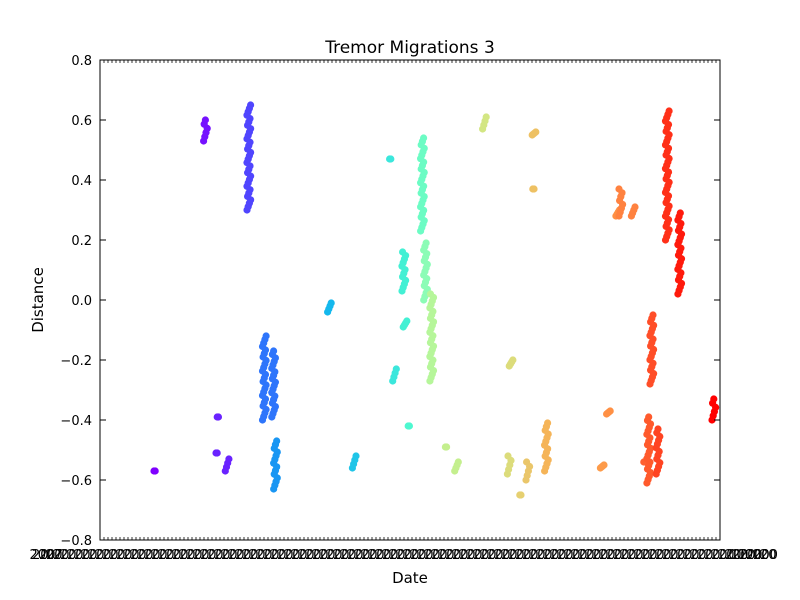 This screenshot has width=800, height=600. I want to click on y-tick-label: −0.6, so click(76, 481).